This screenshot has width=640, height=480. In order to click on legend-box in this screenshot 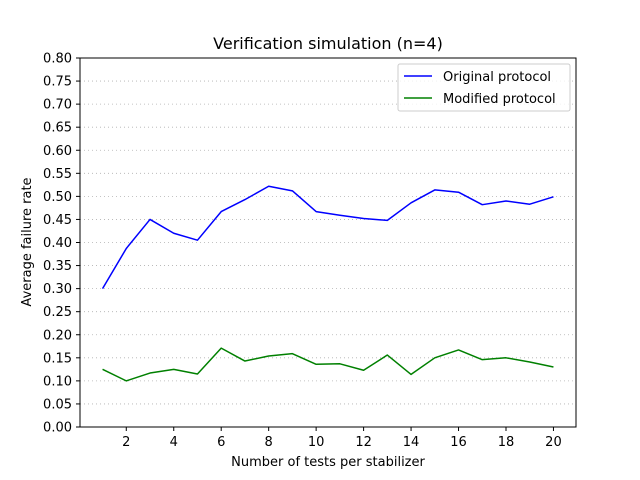, I will do `click(484, 87)`.